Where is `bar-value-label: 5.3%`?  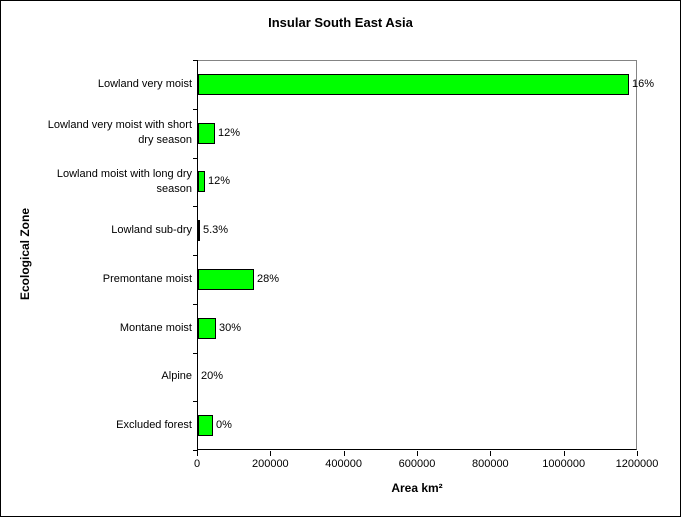 bar-value-label: 5.3% is located at coordinates (216, 230).